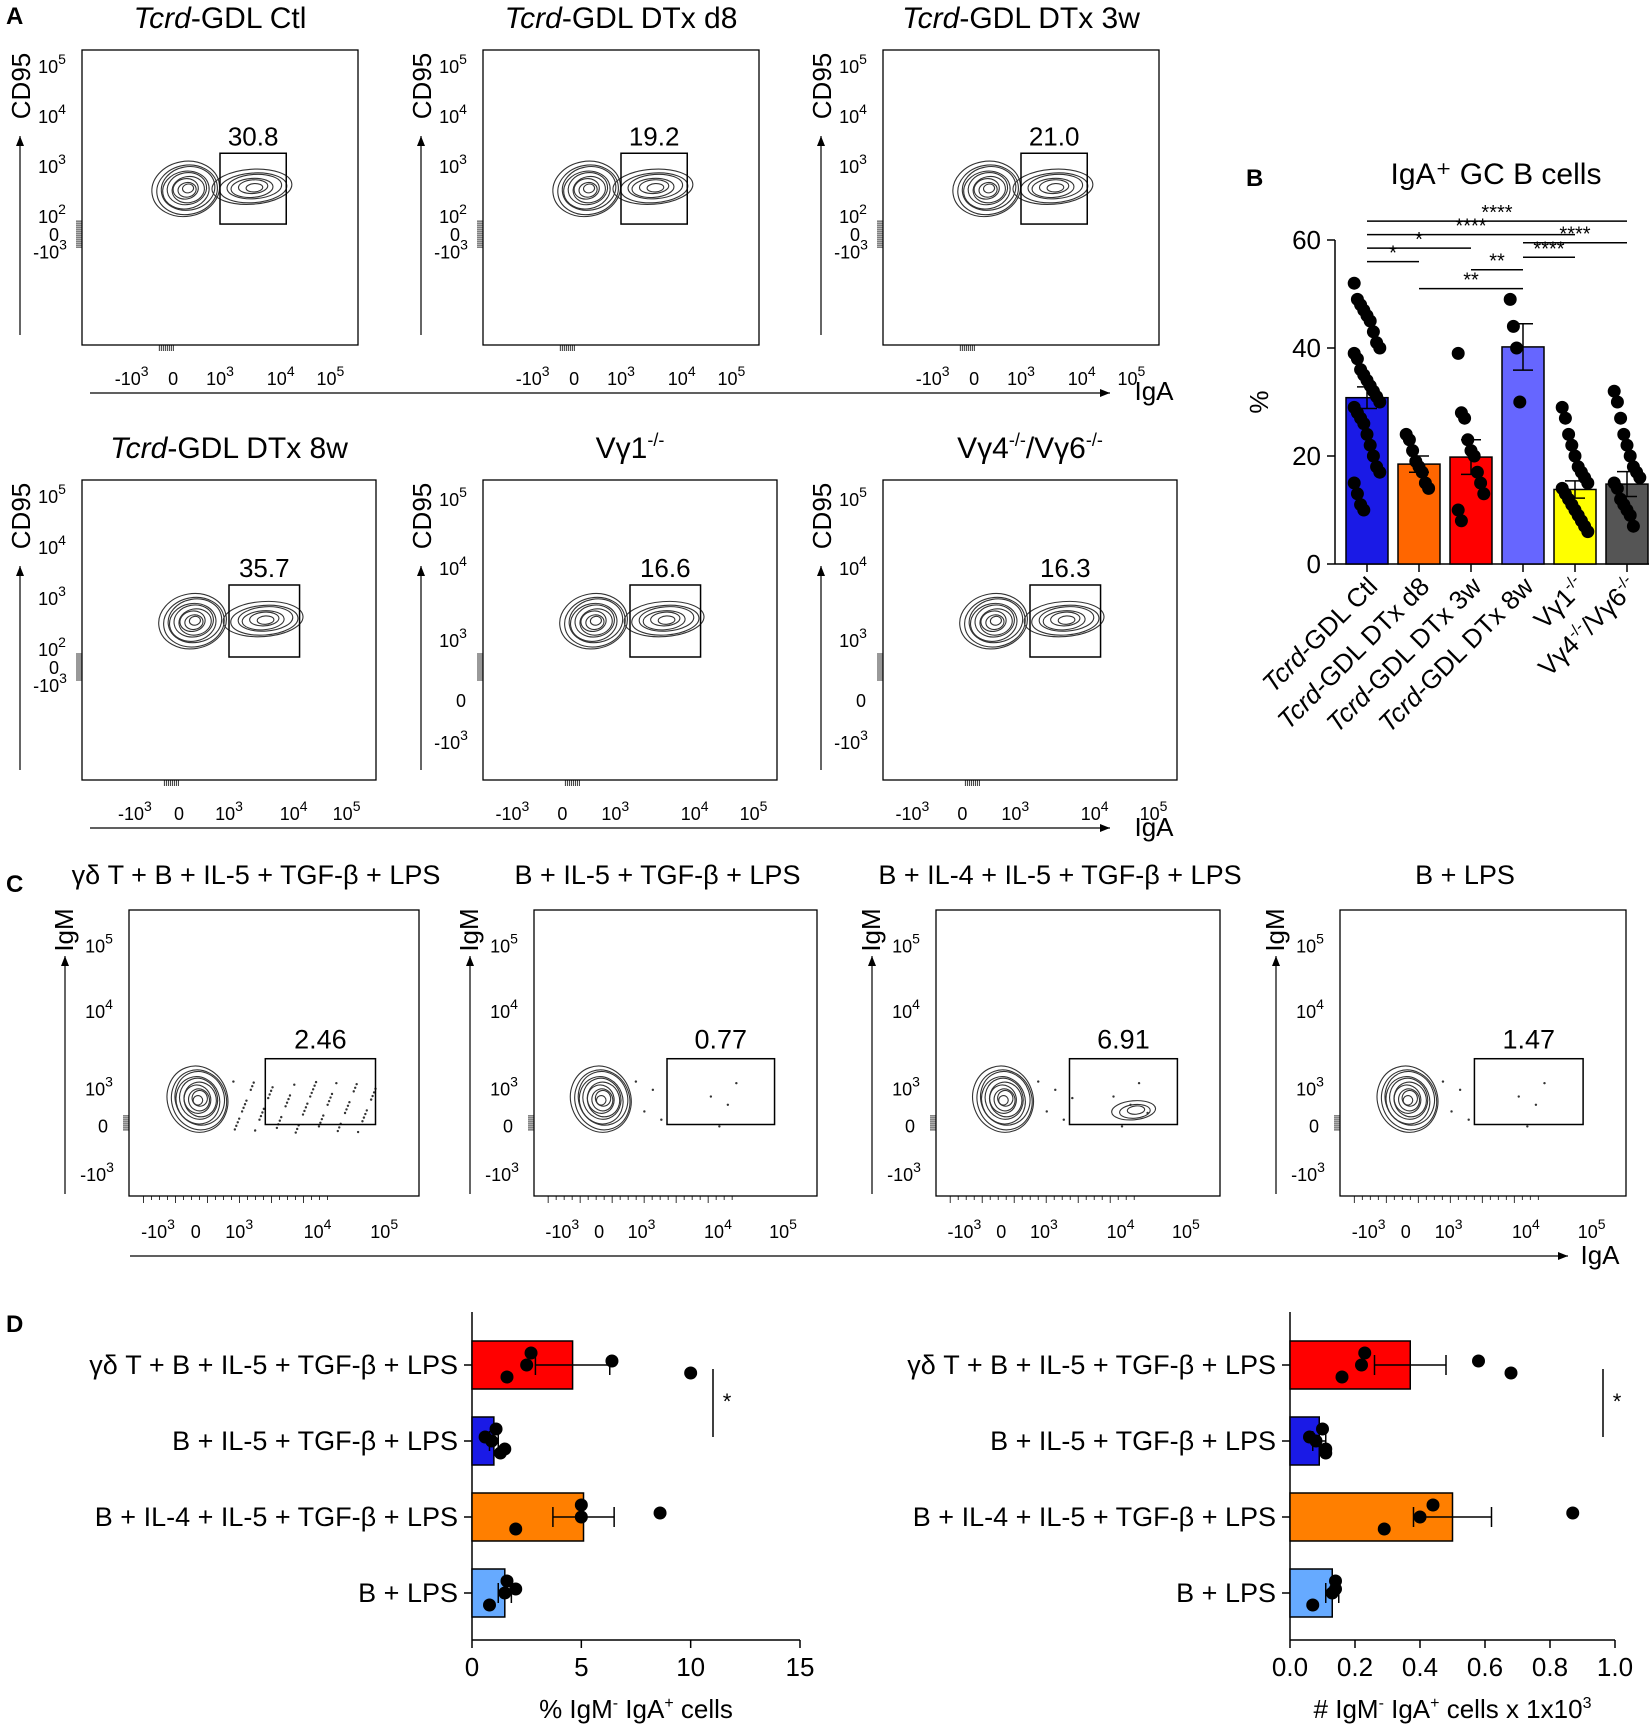 The height and width of the screenshot is (1728, 1649). I want to click on chart-title: IgA⁺ GC B cells, so click(1496, 174).